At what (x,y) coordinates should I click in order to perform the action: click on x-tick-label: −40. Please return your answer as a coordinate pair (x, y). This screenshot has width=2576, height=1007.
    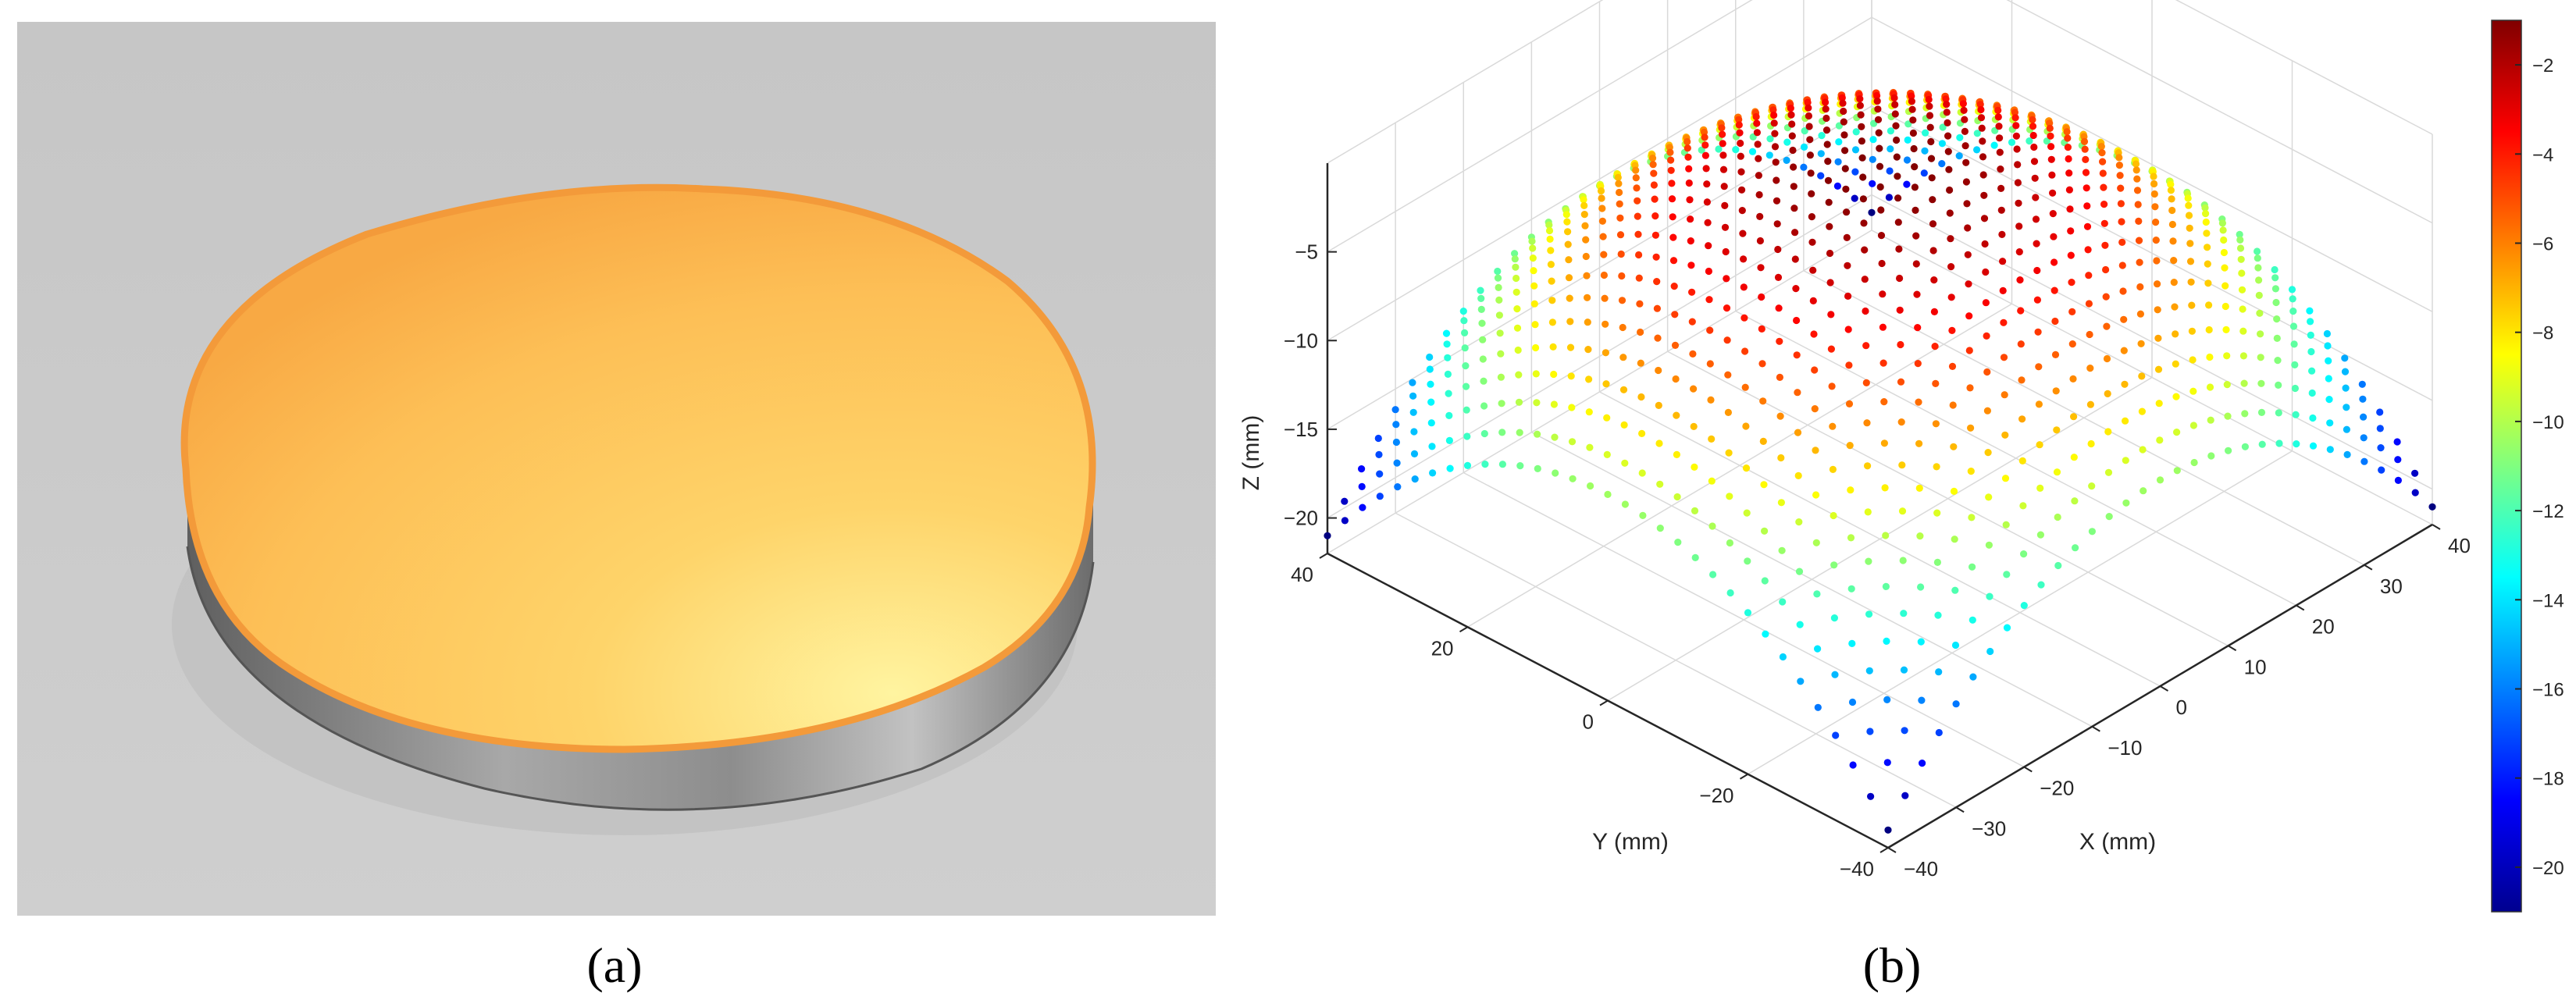
    Looking at the image, I should click on (1921, 869).